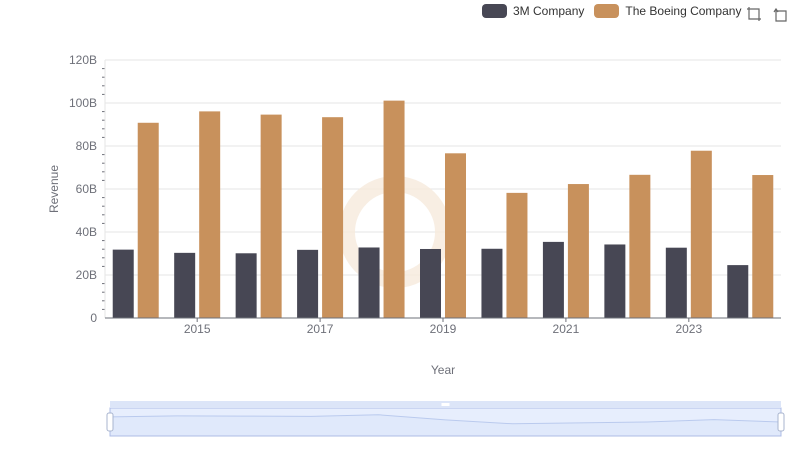  What do you see at coordinates (86, 275) in the screenshot?
I see `y-tick-label: 20B` at bounding box center [86, 275].